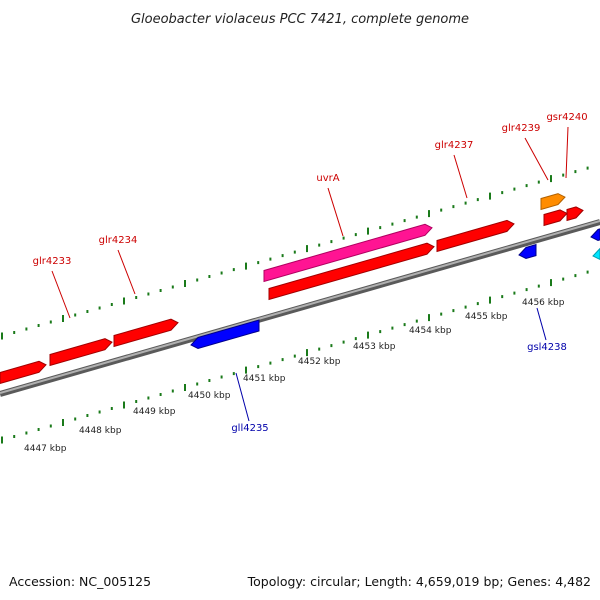 The width and height of the screenshot is (600, 600). I want to click on scale-label: 4450 kbp, so click(209, 396).